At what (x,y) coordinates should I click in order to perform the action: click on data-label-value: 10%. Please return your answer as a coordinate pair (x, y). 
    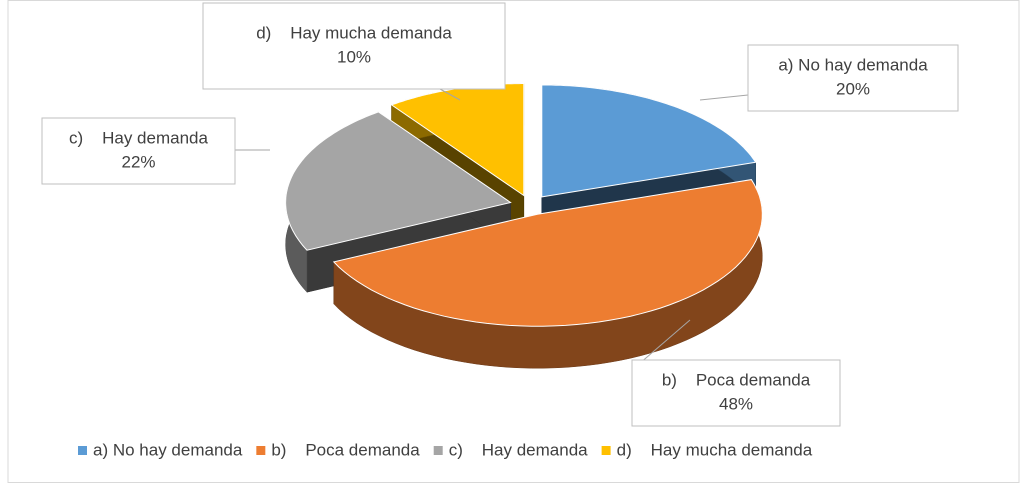
    Looking at the image, I should click on (354, 56).